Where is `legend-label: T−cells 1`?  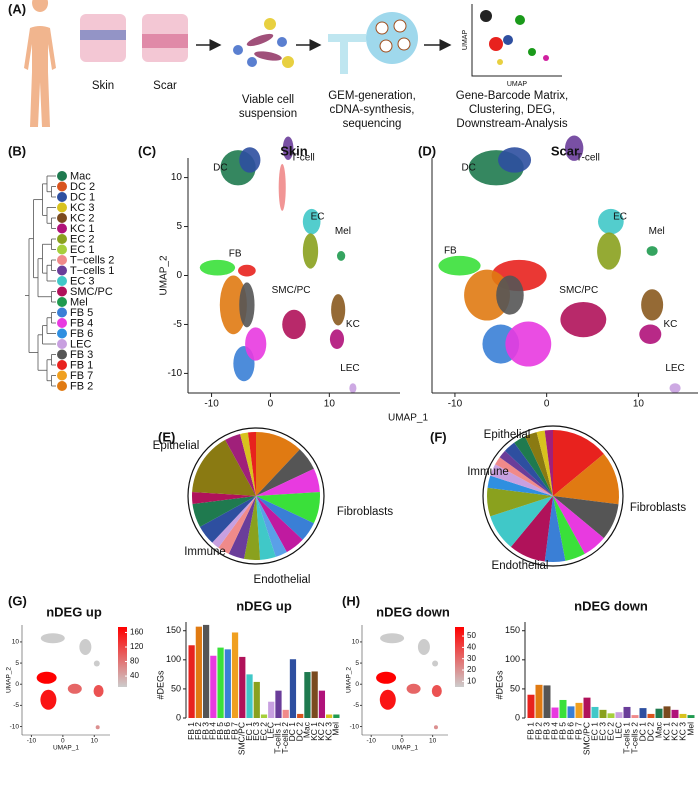
legend-label: T−cells 1 is located at coordinates (92, 271).